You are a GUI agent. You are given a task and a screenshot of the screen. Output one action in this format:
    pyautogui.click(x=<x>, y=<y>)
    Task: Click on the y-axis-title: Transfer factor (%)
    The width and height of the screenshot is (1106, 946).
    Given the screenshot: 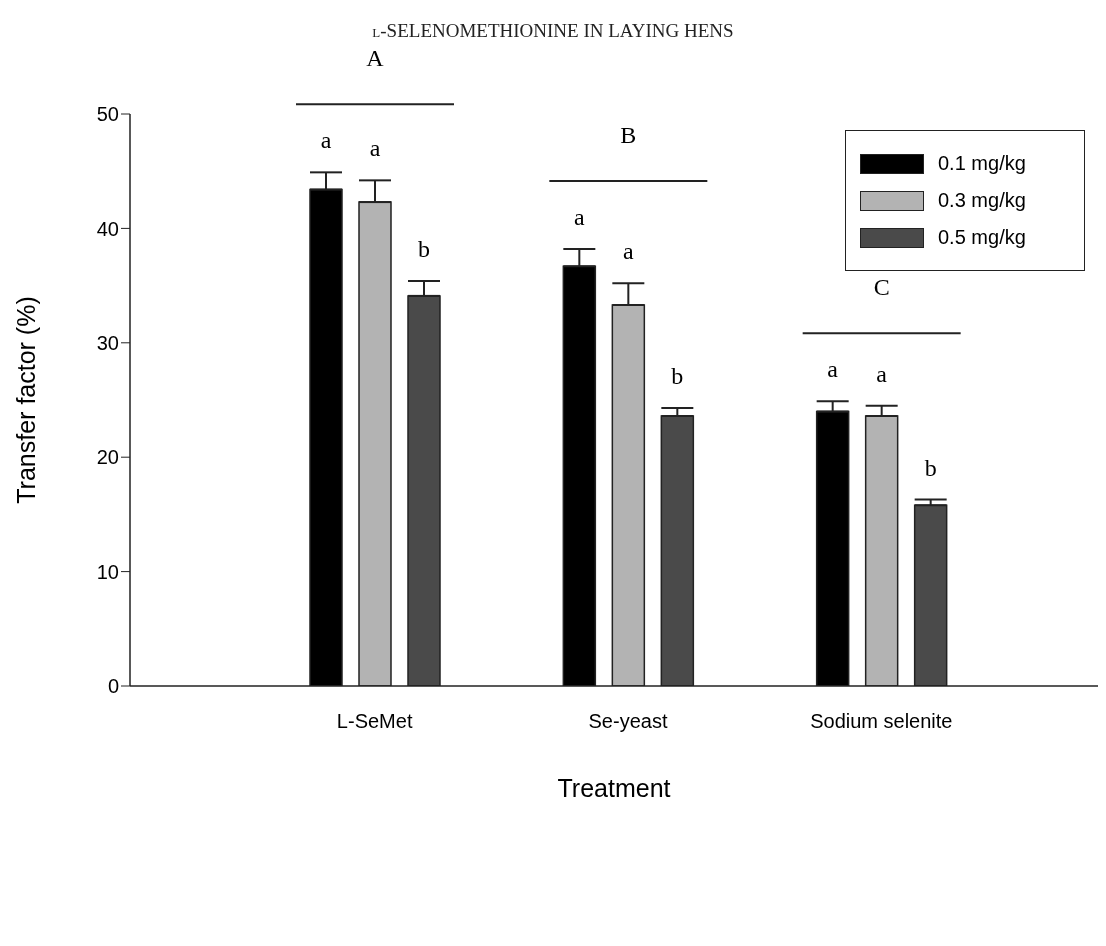 What is the action you would take?
    pyautogui.click(x=25, y=400)
    